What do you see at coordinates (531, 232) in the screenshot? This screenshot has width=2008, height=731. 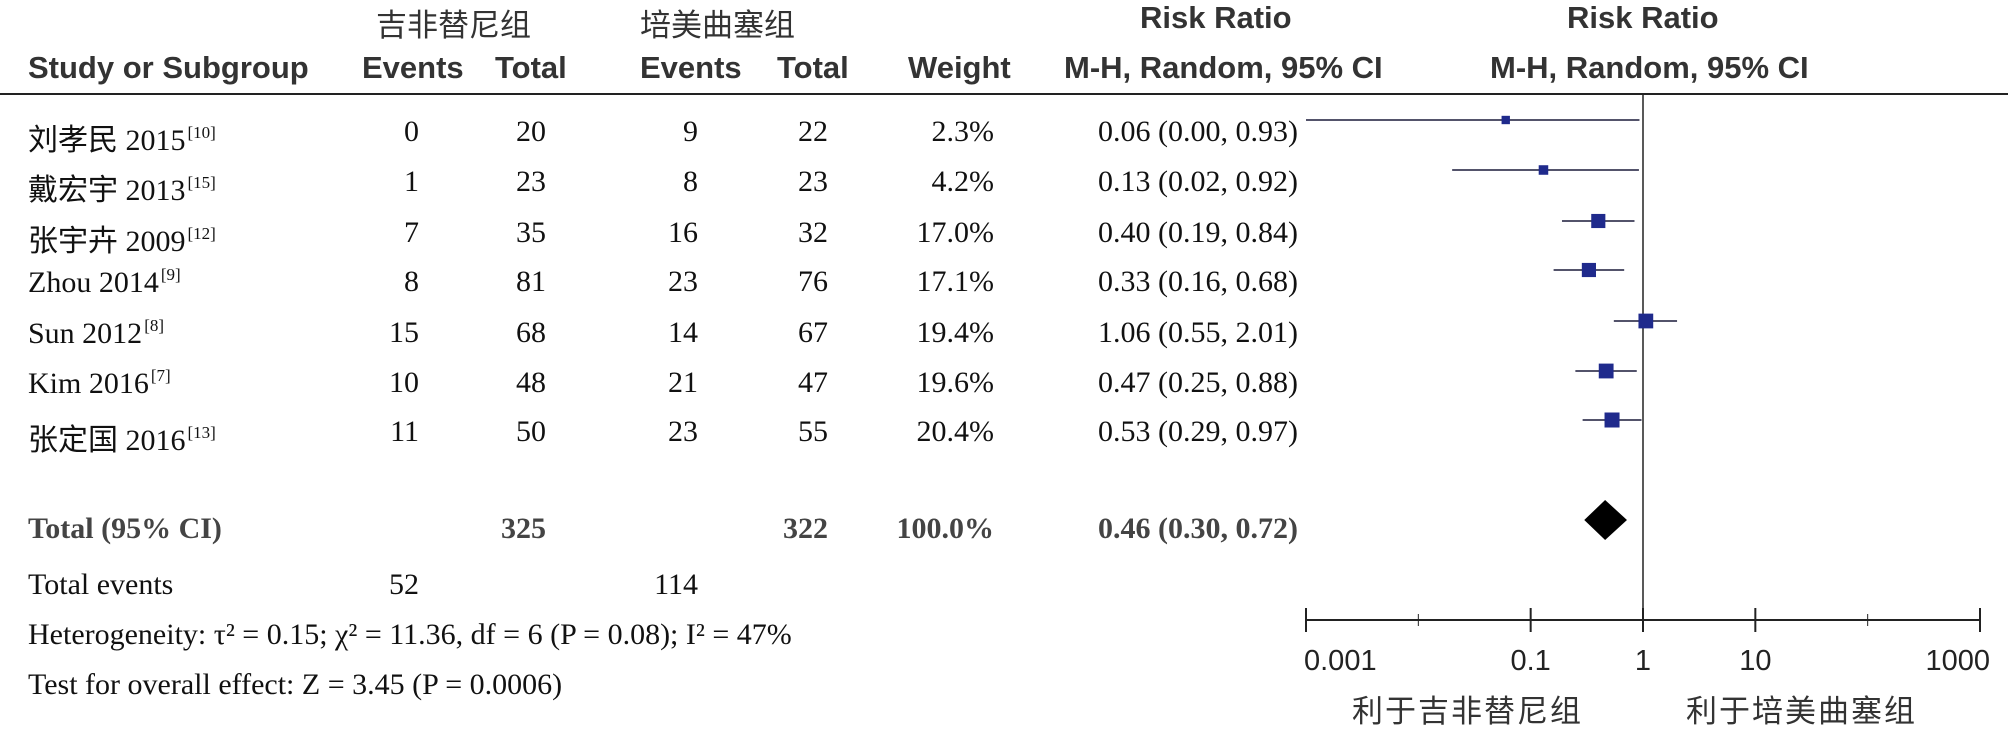 I see `total1-cell: 35` at bounding box center [531, 232].